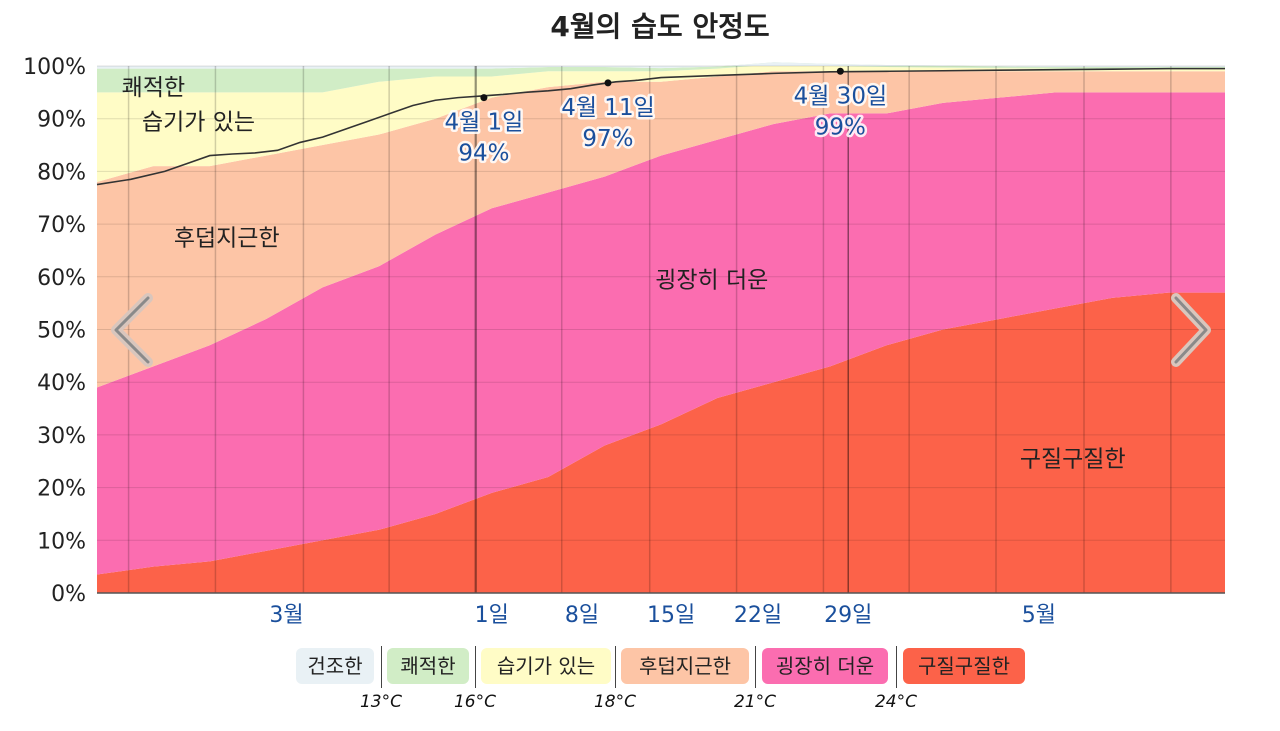 The height and width of the screenshot is (731, 1280). Describe the element at coordinates (492, 615) in the screenshot. I see `x-tick-label: 1일` at that location.